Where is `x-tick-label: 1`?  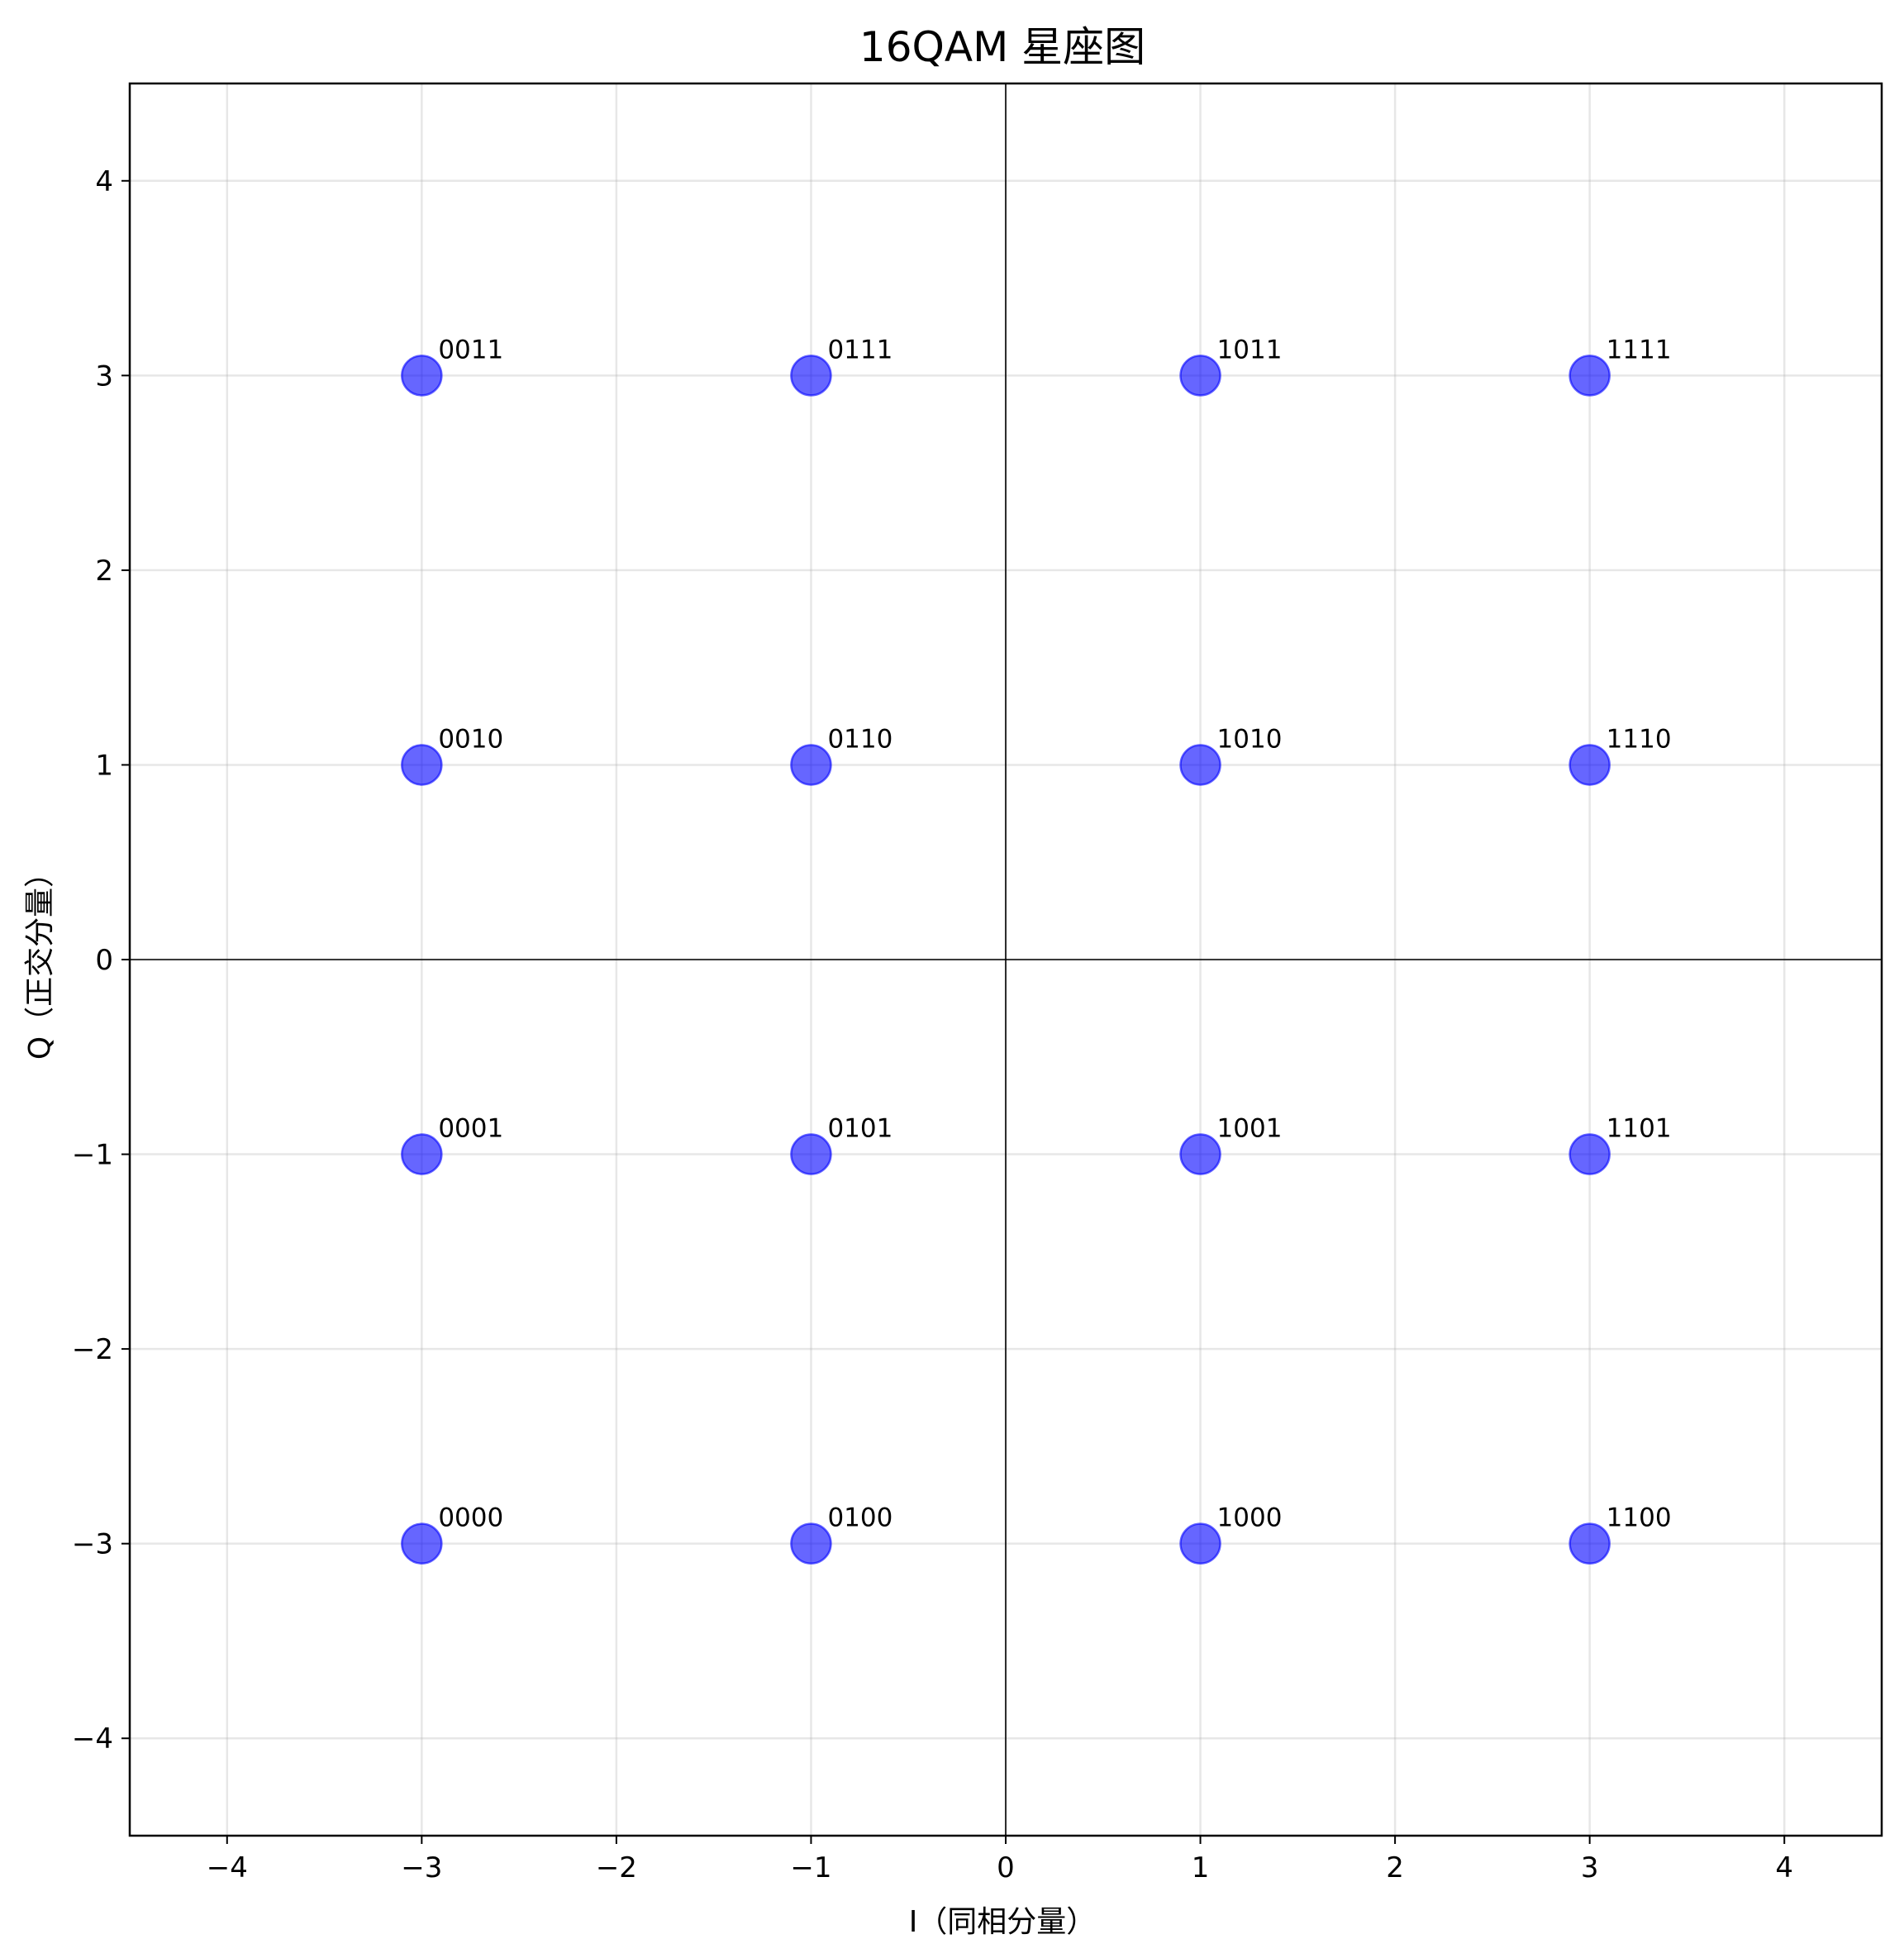 x-tick-label: 1 is located at coordinates (1201, 1867).